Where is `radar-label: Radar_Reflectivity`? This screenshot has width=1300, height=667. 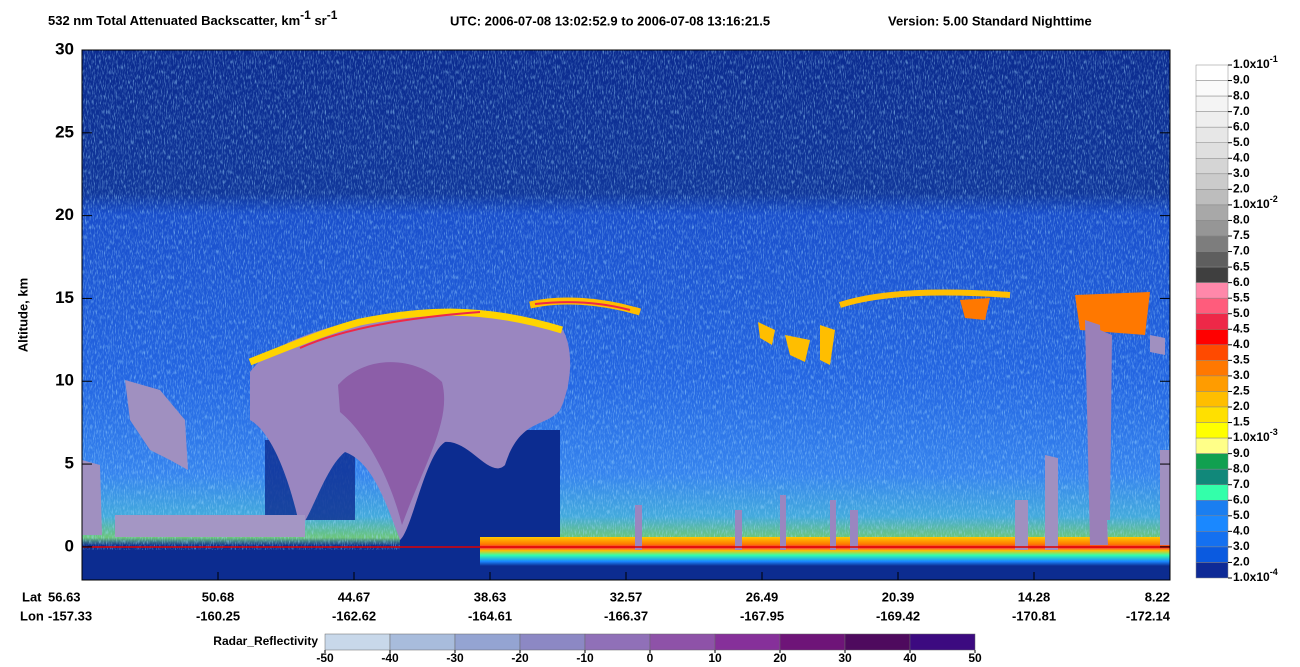 radar-label: Radar_Reflectivity is located at coordinates (265, 641).